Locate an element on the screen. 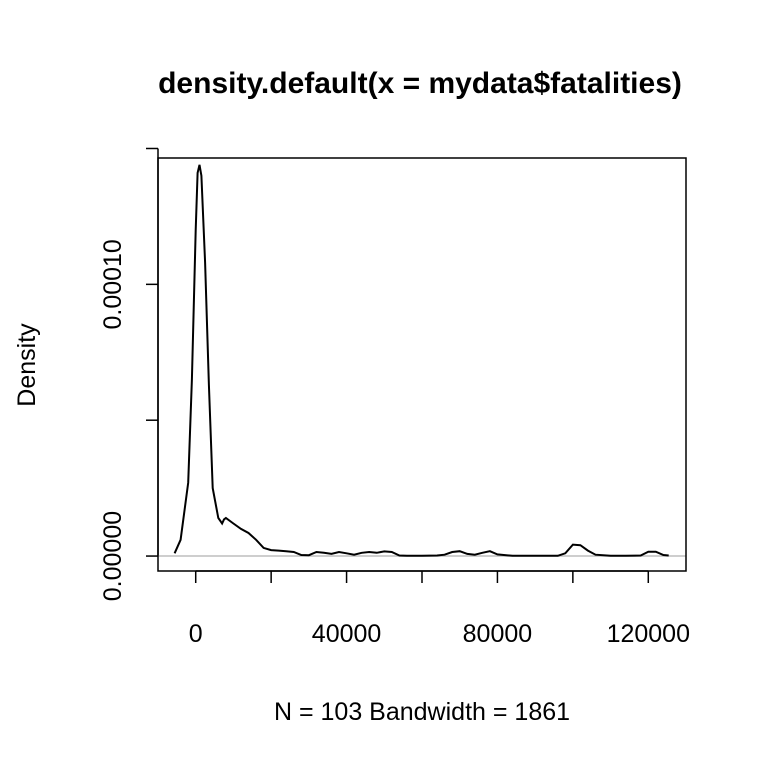 This screenshot has width=768, height=768. x-axis-label: N = 103 Bandwidth = 1861 is located at coordinates (422, 712).